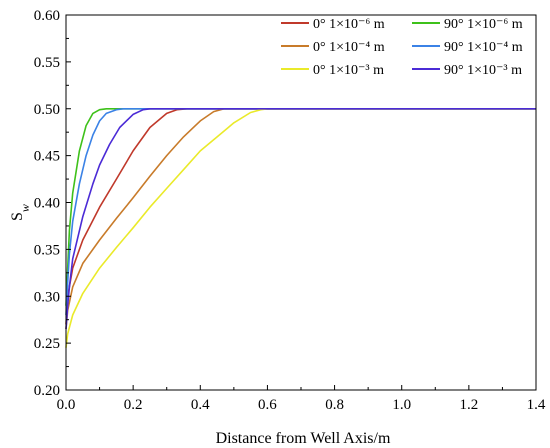 The width and height of the screenshot is (550, 448). I want to click on legend-label: 0° 1×10⁻³ m, so click(348, 70).